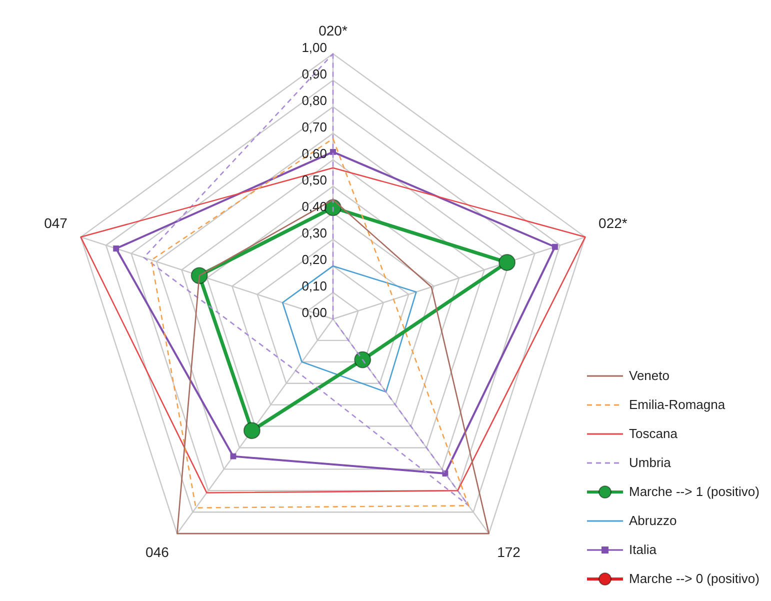 The width and height of the screenshot is (771, 601). Describe the element at coordinates (333, 30) in the screenshot. I see `spoke-label: 020*` at that location.